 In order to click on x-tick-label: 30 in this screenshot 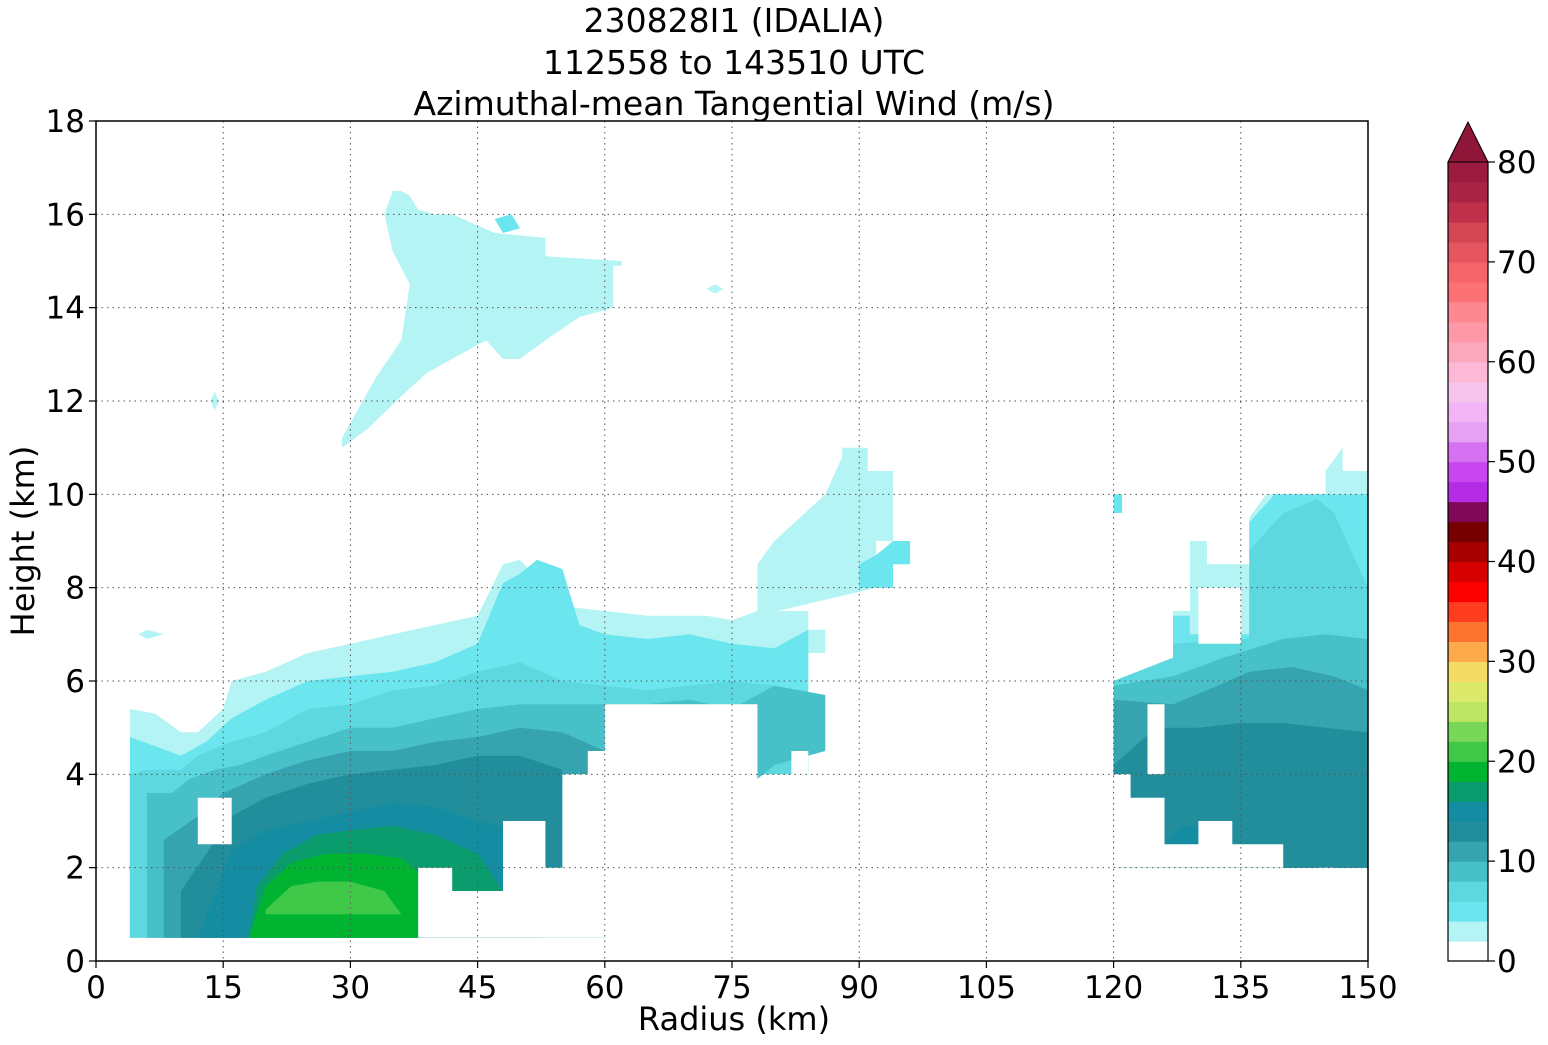, I will do `click(350, 988)`.